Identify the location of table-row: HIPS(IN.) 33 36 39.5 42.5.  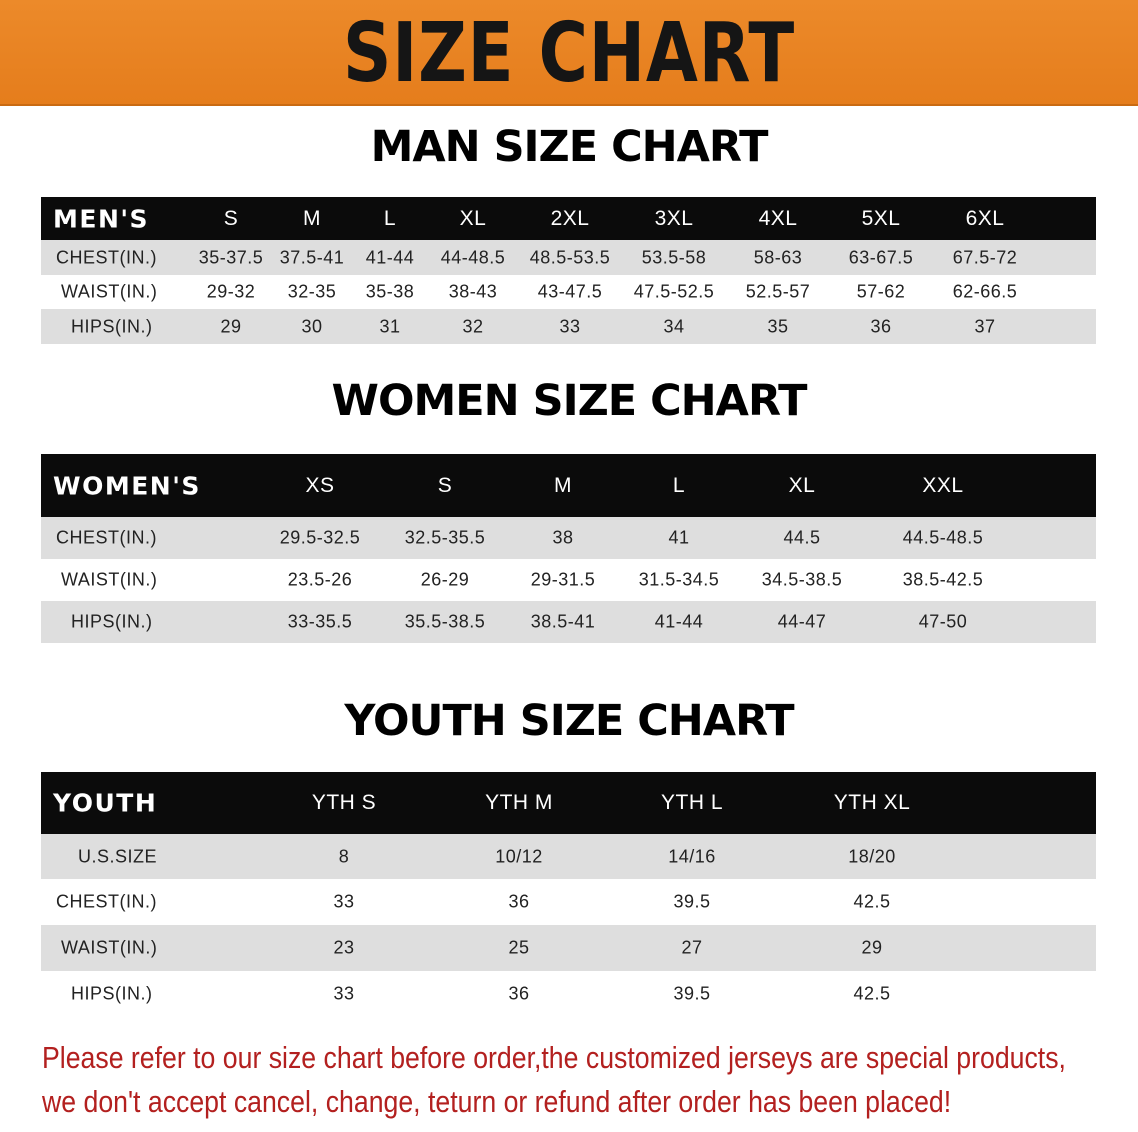
(568, 993).